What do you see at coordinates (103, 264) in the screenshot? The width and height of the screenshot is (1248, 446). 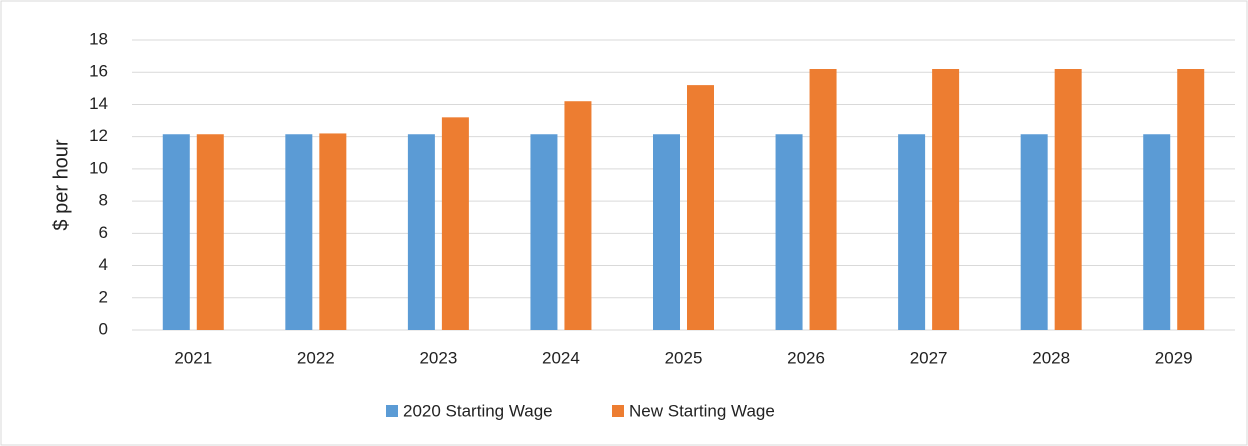 I see `y-tick-label: 4` at bounding box center [103, 264].